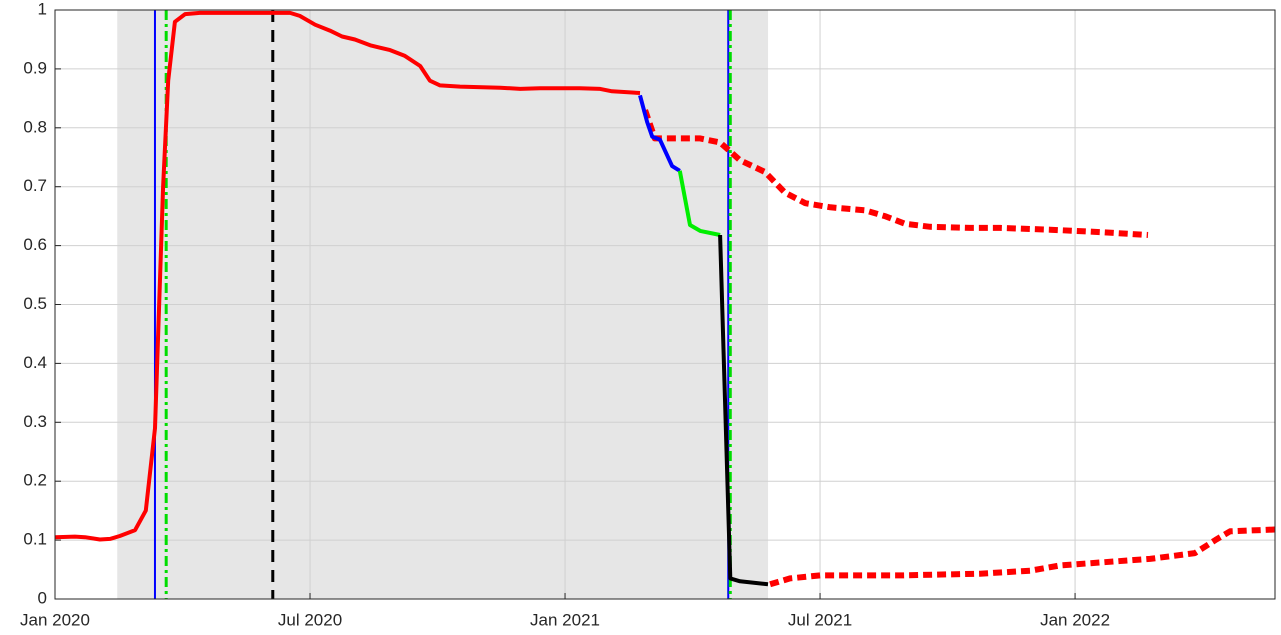 The image size is (1281, 635). What do you see at coordinates (42, 9) in the screenshot?
I see `y-tick-label: 1` at bounding box center [42, 9].